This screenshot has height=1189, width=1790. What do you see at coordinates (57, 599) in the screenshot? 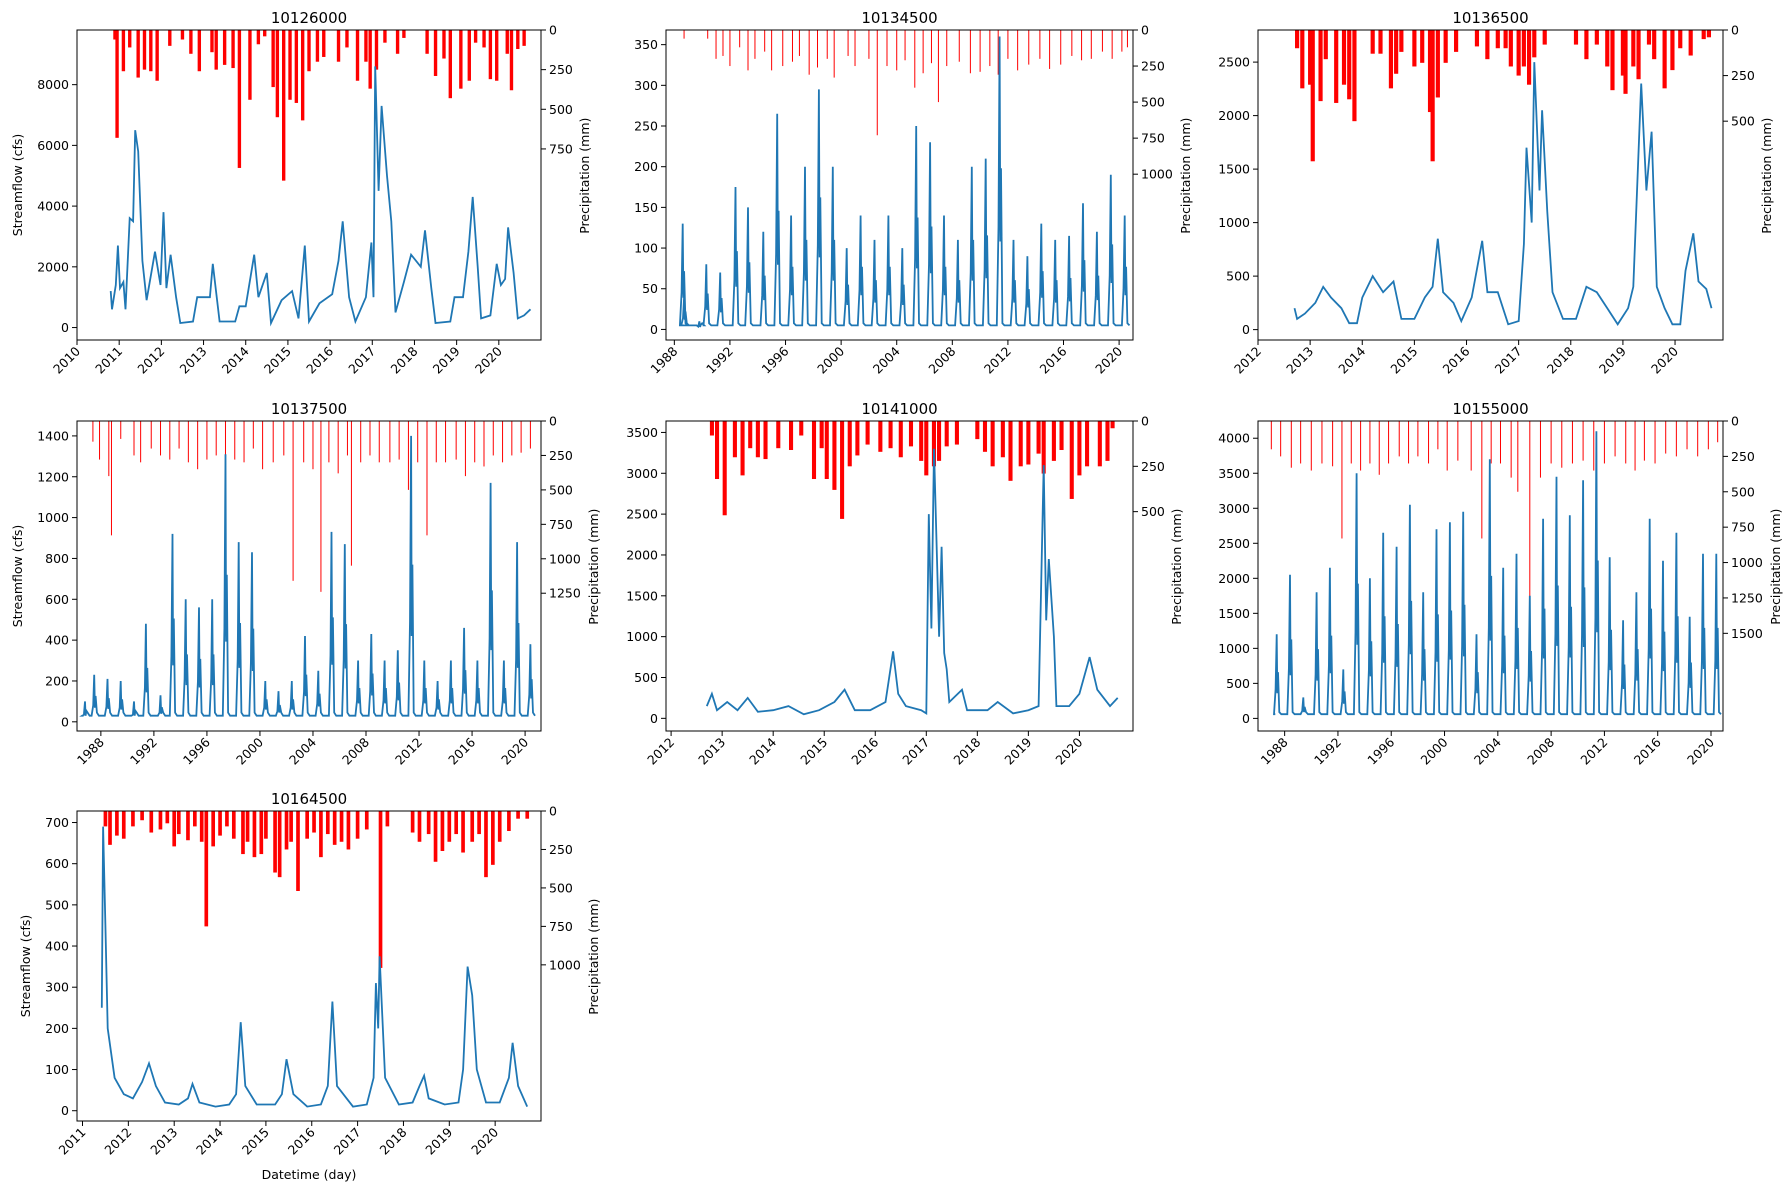
I see `y-tick-label: 600` at bounding box center [57, 599].